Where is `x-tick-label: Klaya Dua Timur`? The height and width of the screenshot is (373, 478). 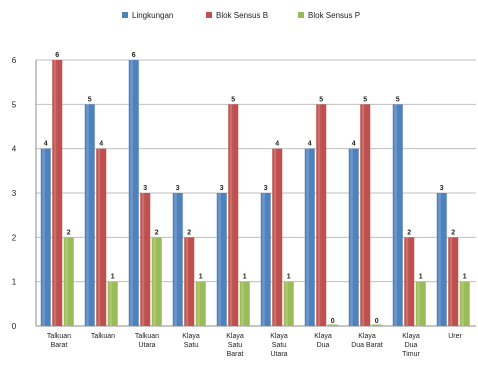 x-tick-label: Klaya Dua Timur is located at coordinates (411, 345).